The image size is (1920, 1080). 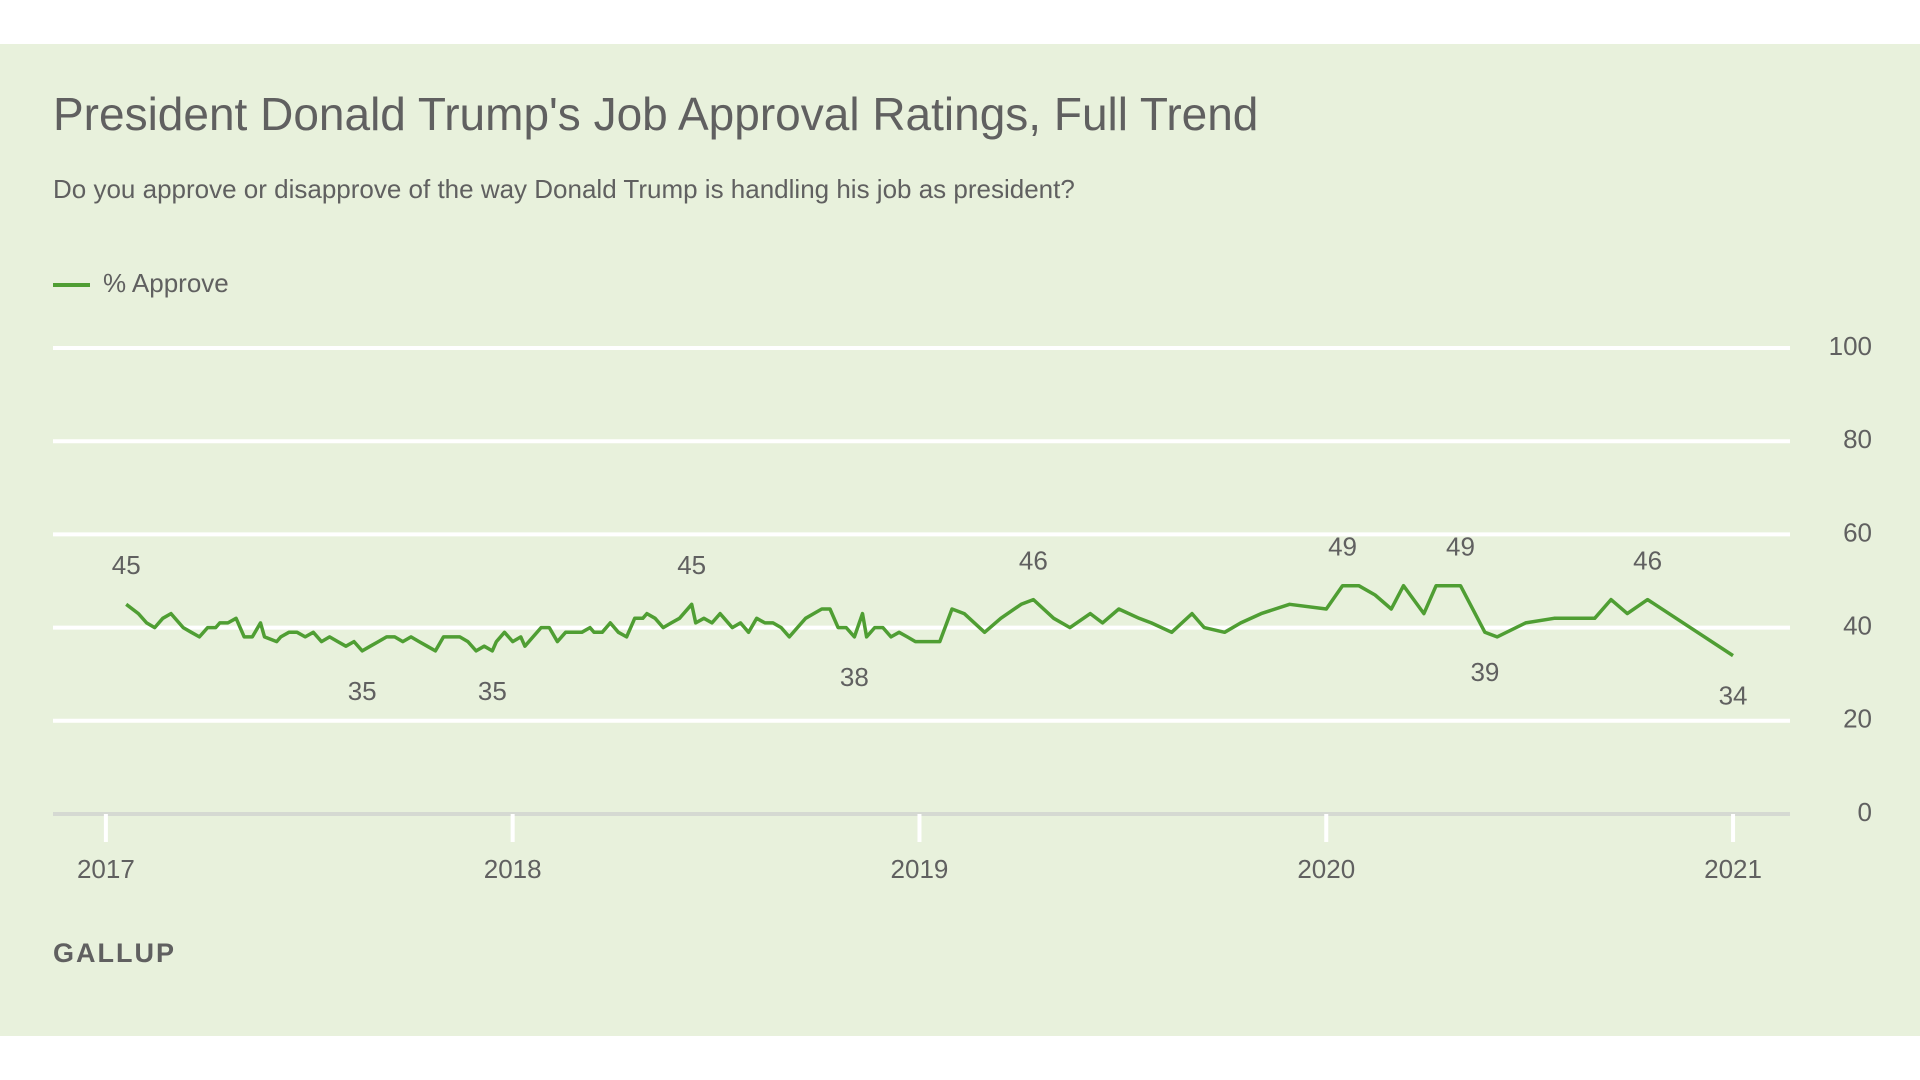 I want to click on source: GALLUP, so click(x=114, y=953).